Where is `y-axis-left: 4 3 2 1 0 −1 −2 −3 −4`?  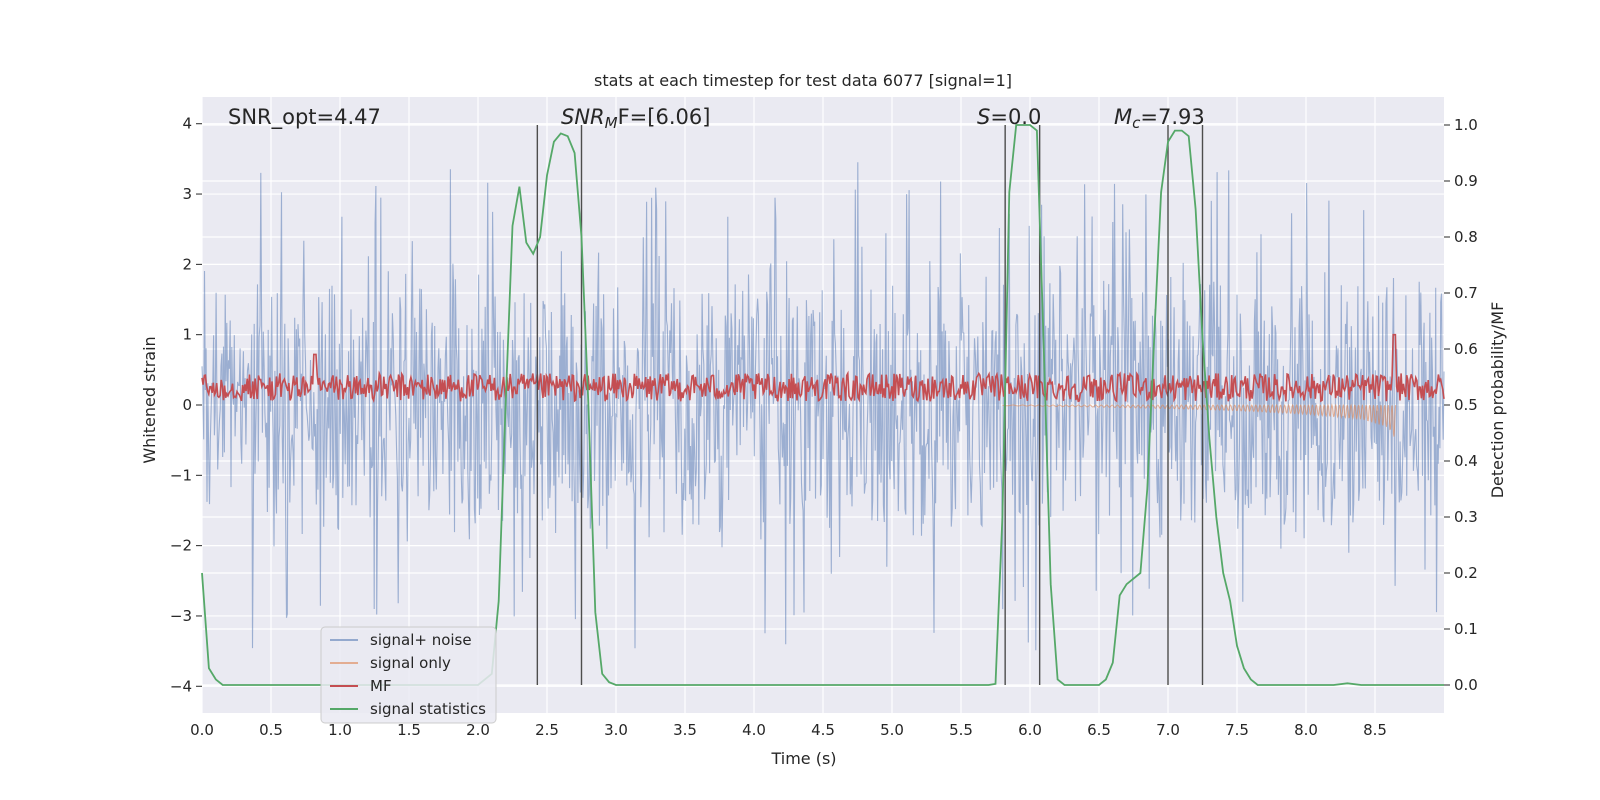
y-axis-left: 4 3 2 1 0 −1 −2 −3 −4 is located at coordinates (186, 405).